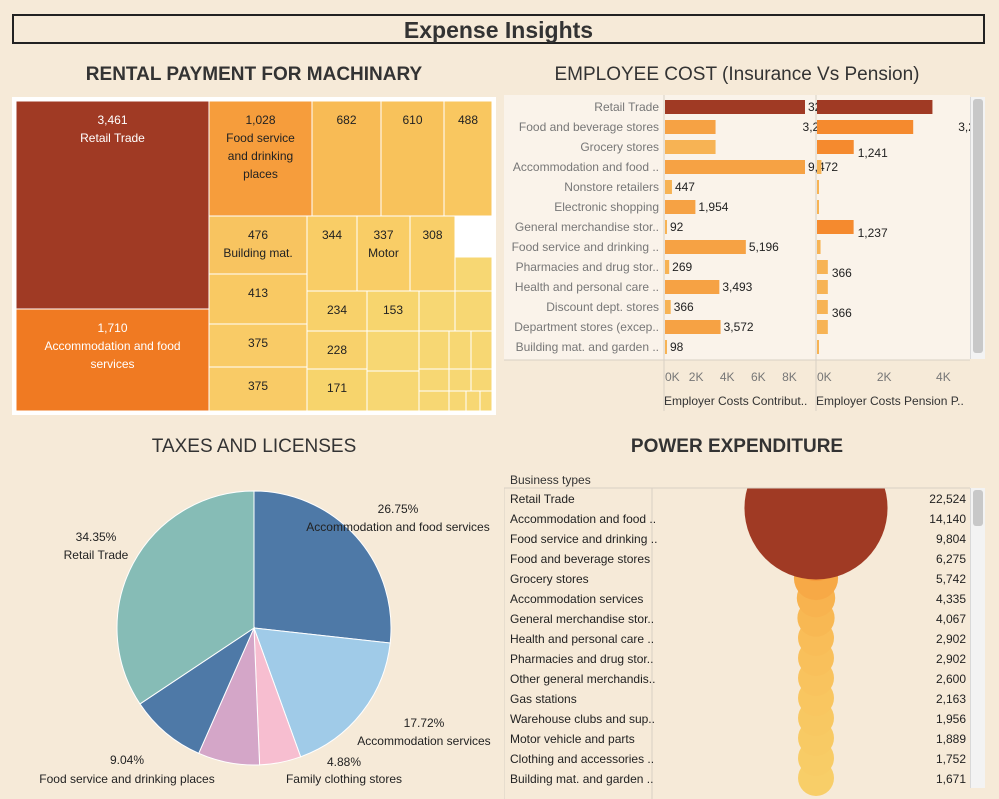  Describe the element at coordinates (951, 779) in the screenshot. I see `power-value-label: 1,671` at that location.